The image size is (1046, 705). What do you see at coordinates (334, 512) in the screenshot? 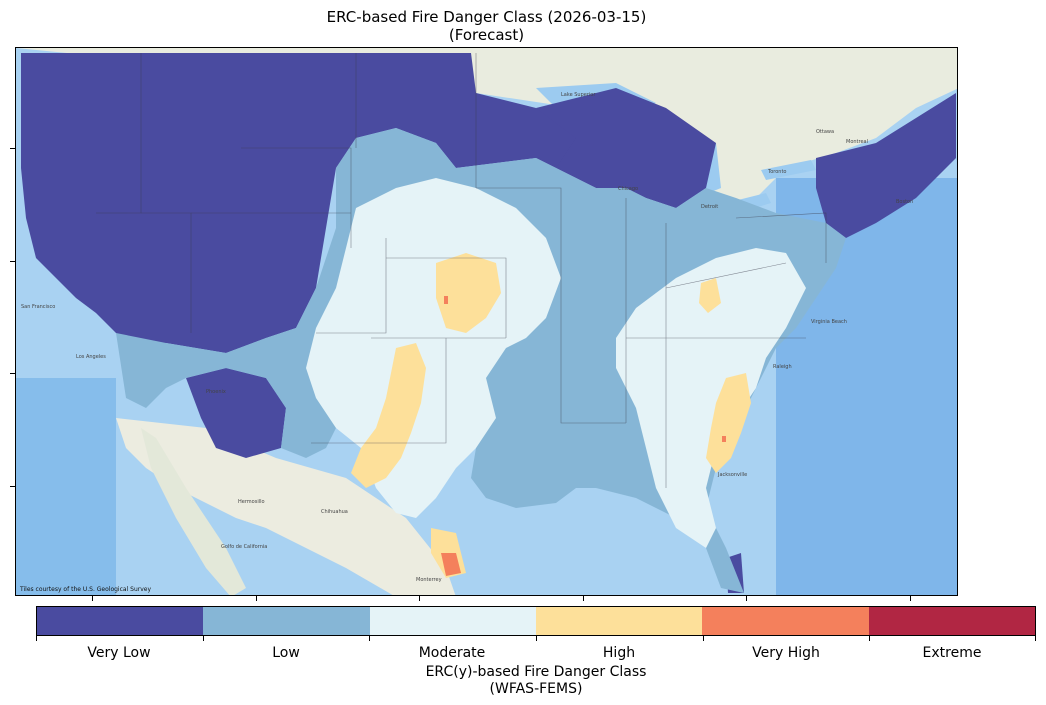
I see `place-label: Chihuahua` at bounding box center [334, 512].